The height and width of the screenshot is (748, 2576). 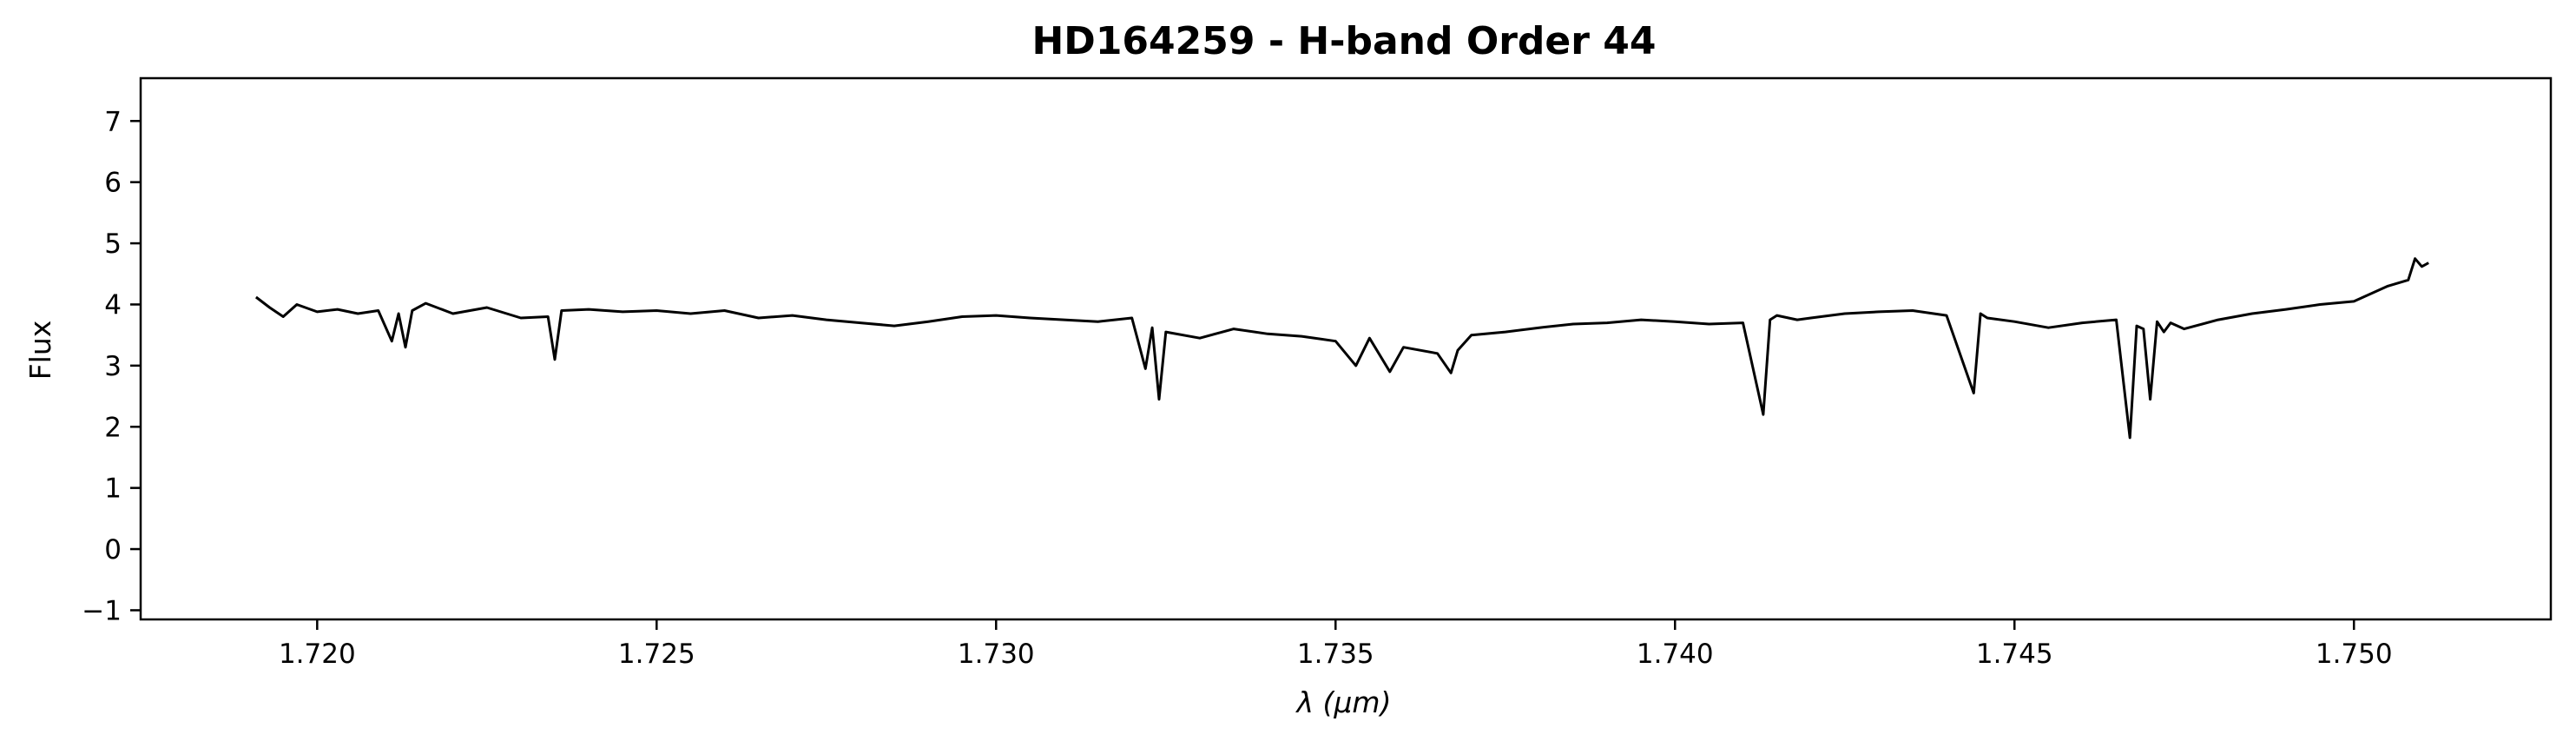 I want to click on x-tick-label: 1.720, so click(x=317, y=654).